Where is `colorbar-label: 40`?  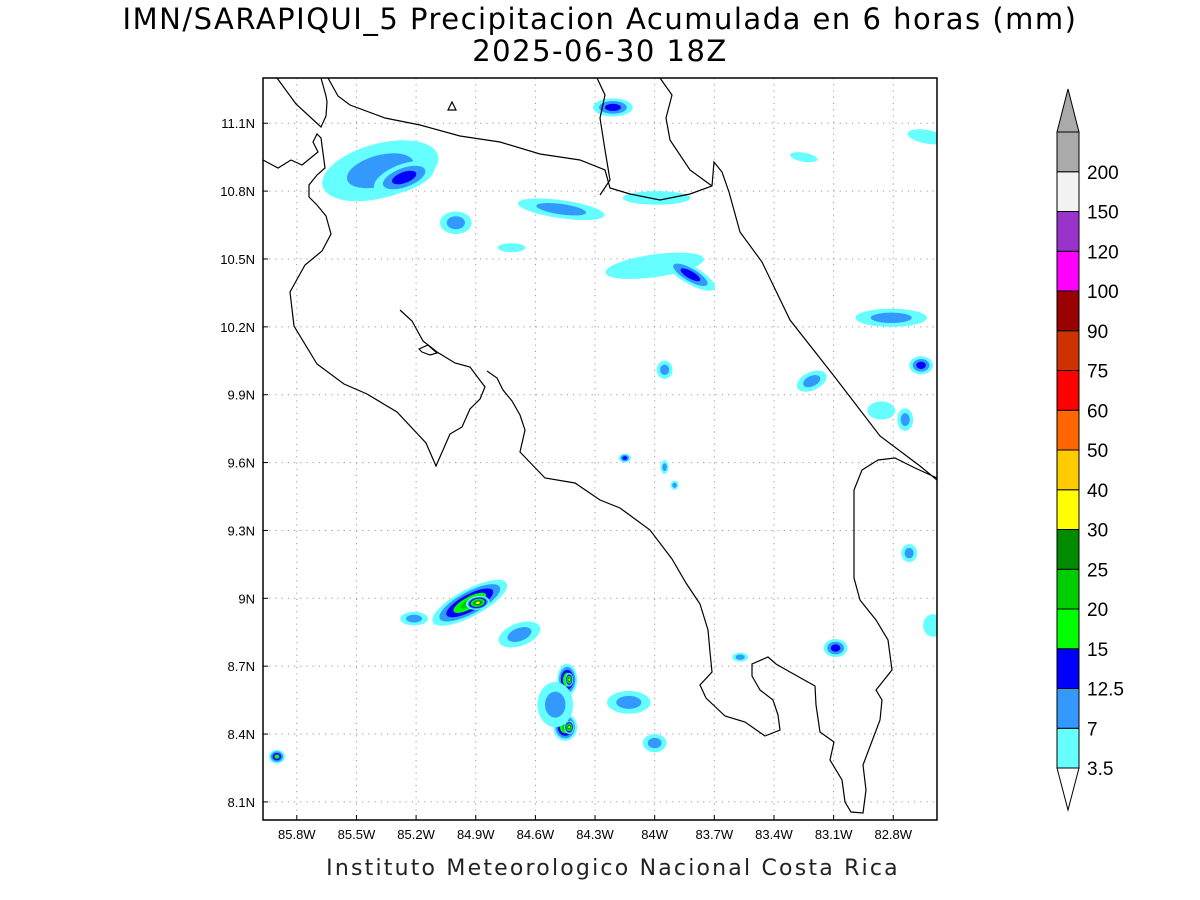
colorbar-label: 40 is located at coordinates (1097, 491).